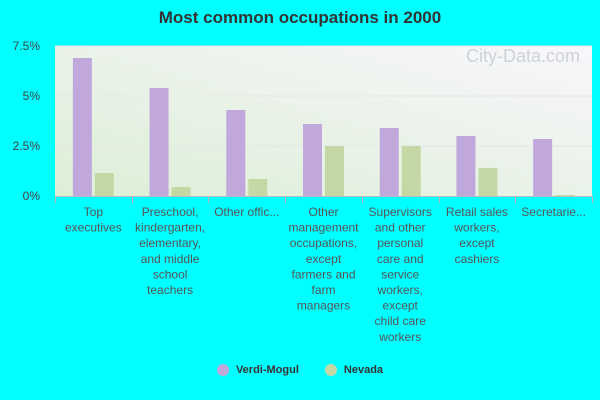 The image size is (600, 400). Describe the element at coordinates (93, 228) in the screenshot. I see `x-tick-label-line: executives` at that location.